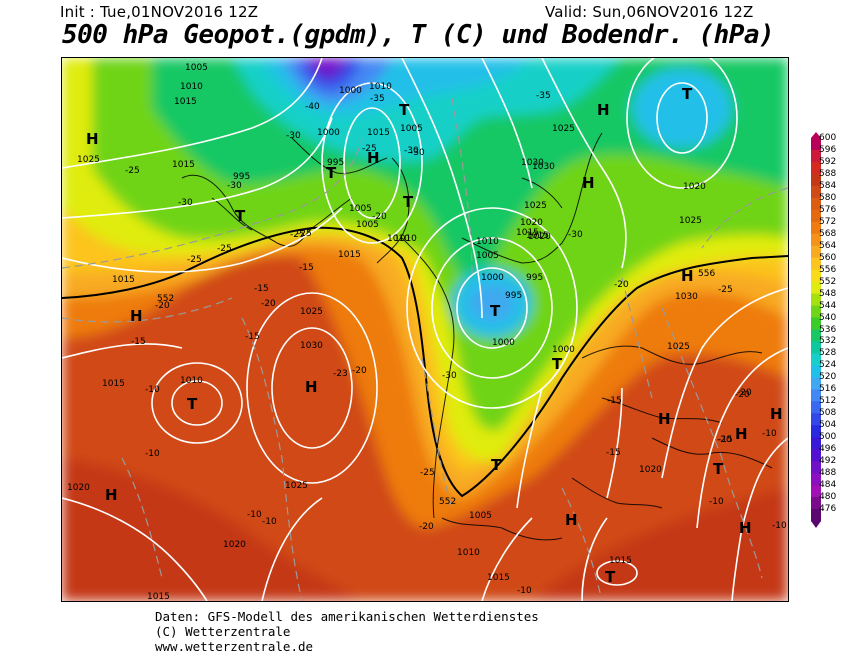 This screenshot has height=657, width=850. Describe the element at coordinates (828, 269) in the screenshot. I see `scale-label: 556` at that location.